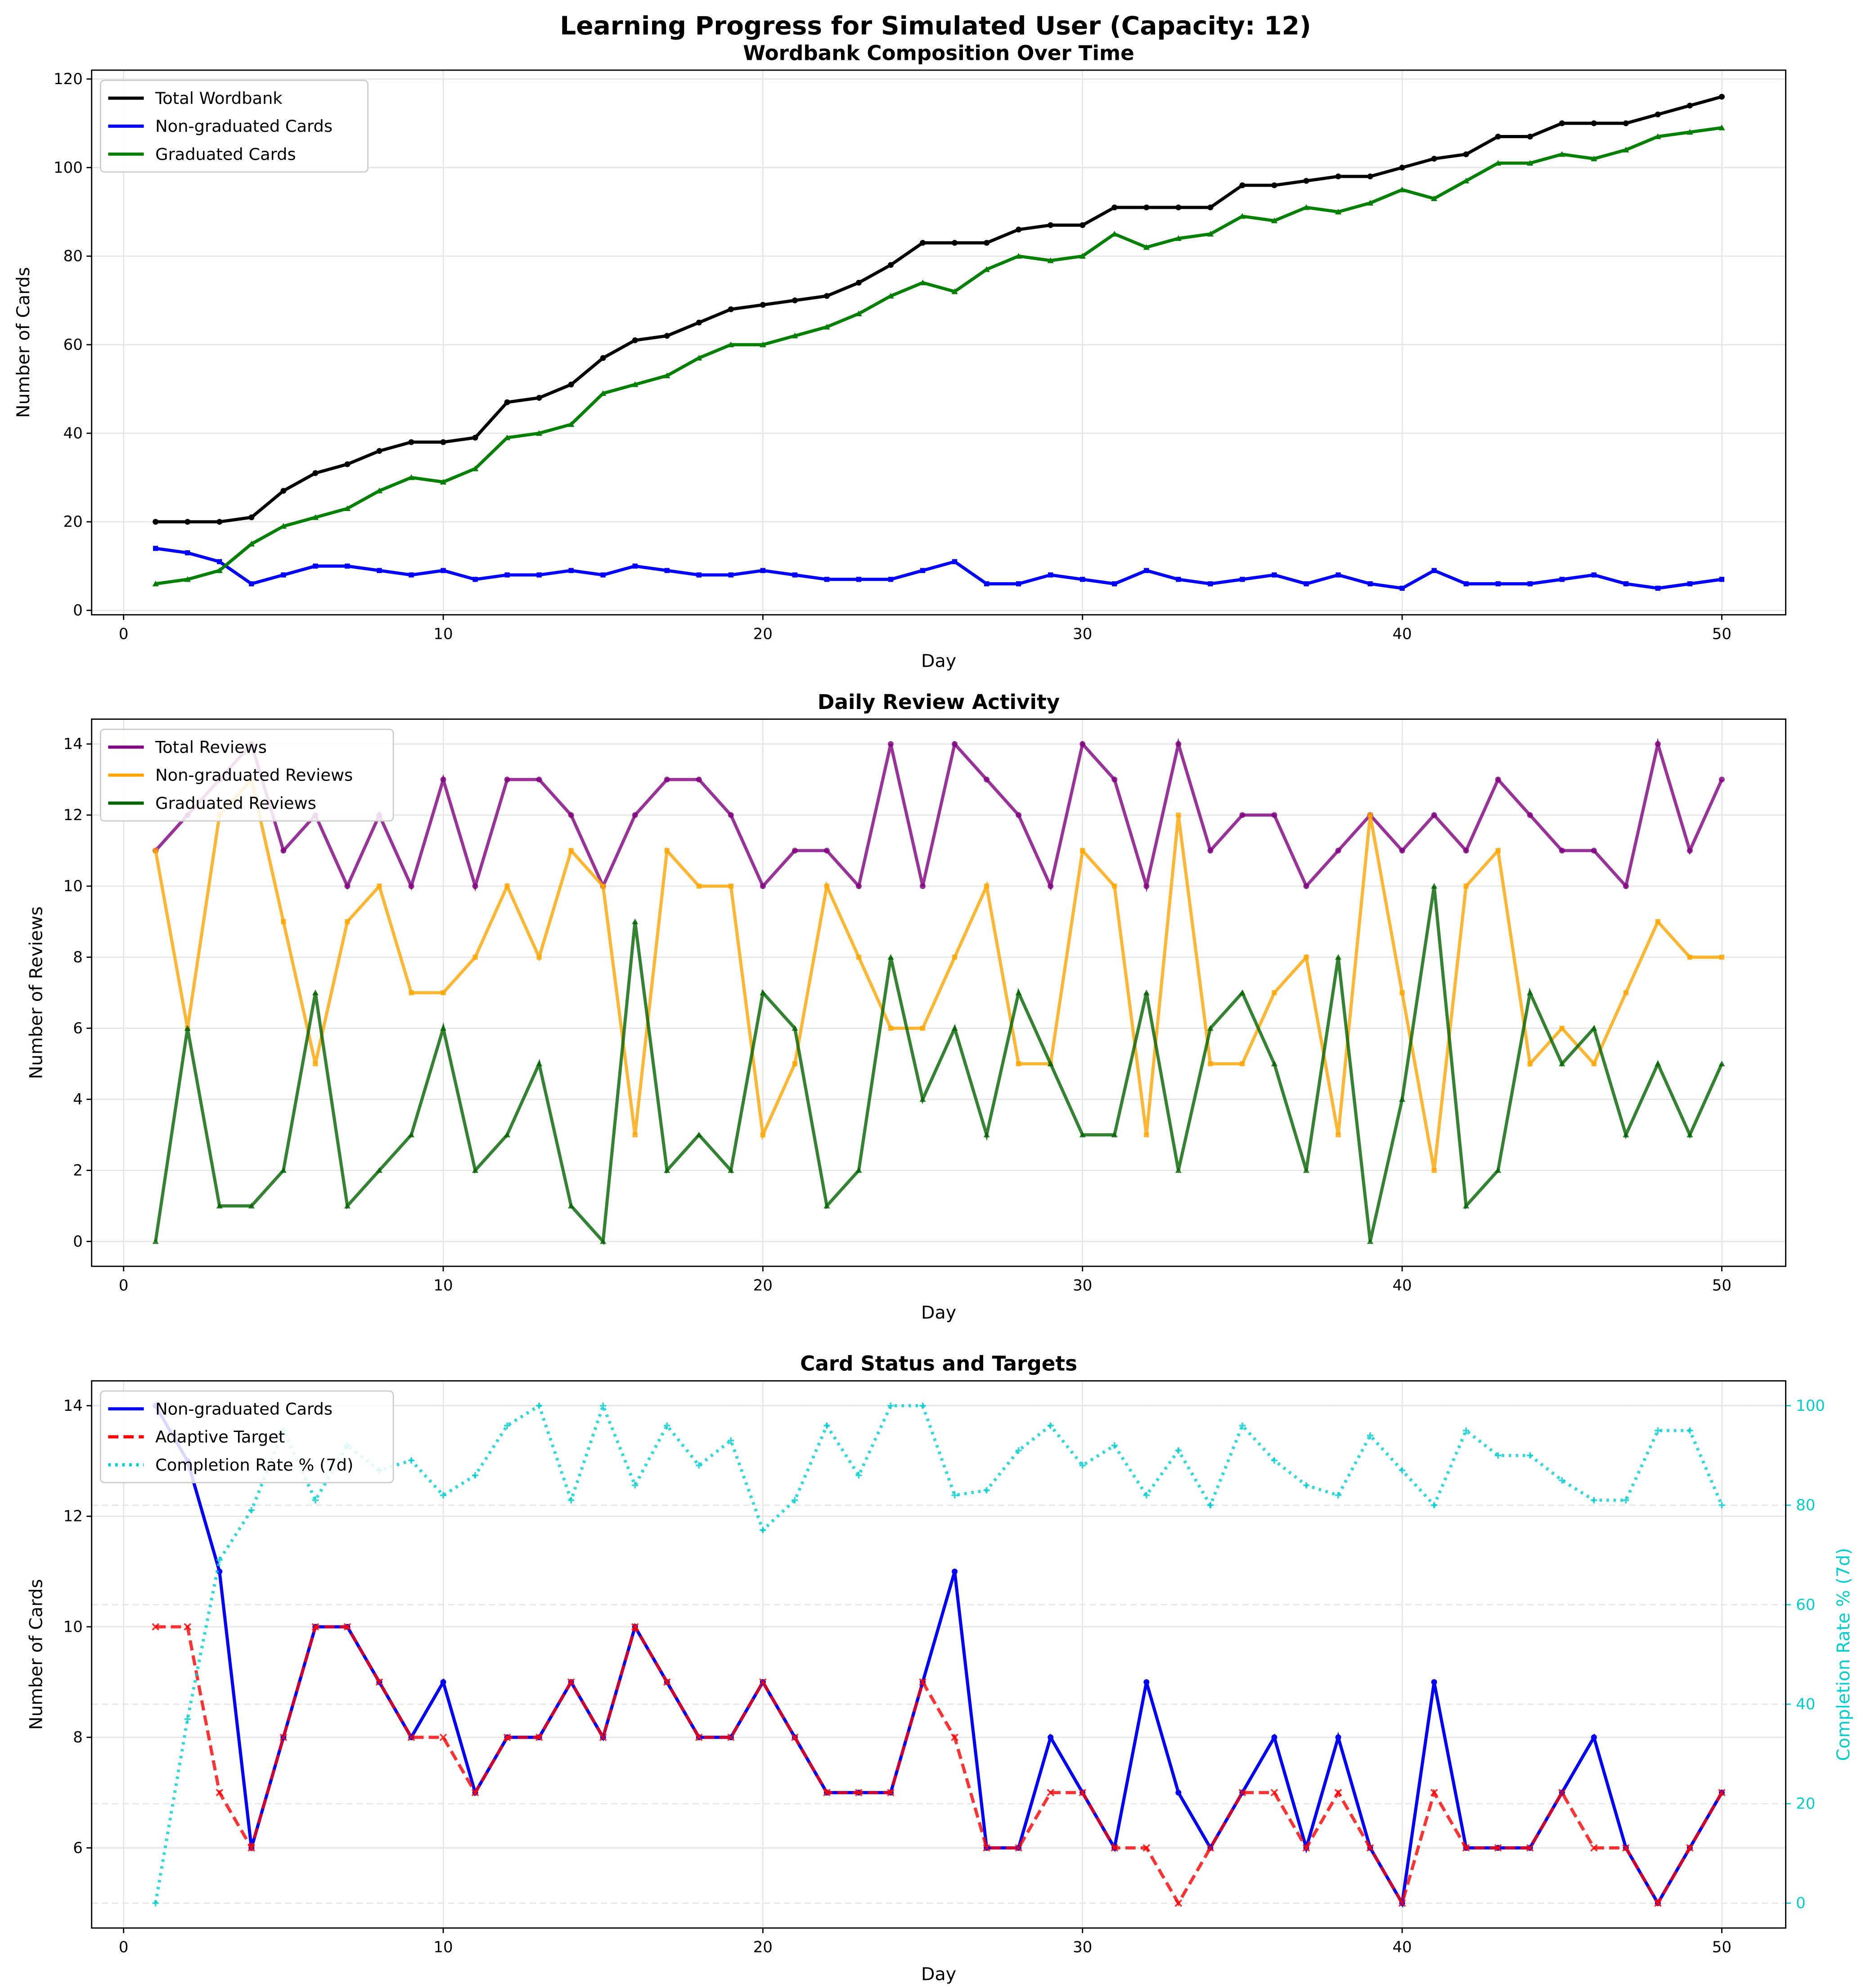 This screenshot has height=1988, width=1871. What do you see at coordinates (73, 1627) in the screenshot?
I see `y-tick-label: 10` at bounding box center [73, 1627].